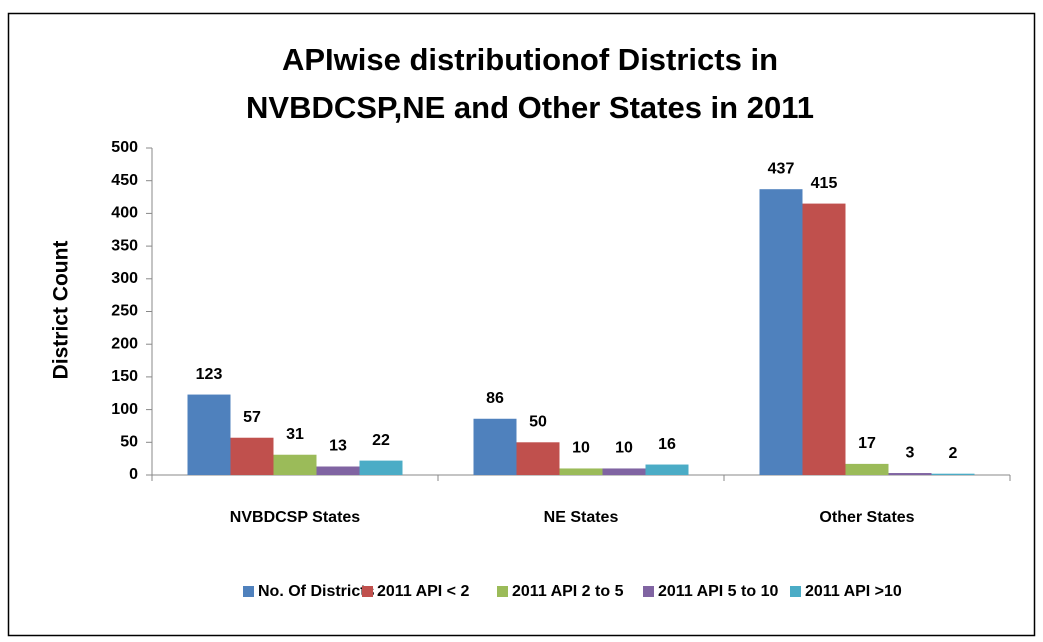 This screenshot has height=642, width=1043. Describe the element at coordinates (866, 517) in the screenshot. I see `x-tick-label: Other States` at that location.